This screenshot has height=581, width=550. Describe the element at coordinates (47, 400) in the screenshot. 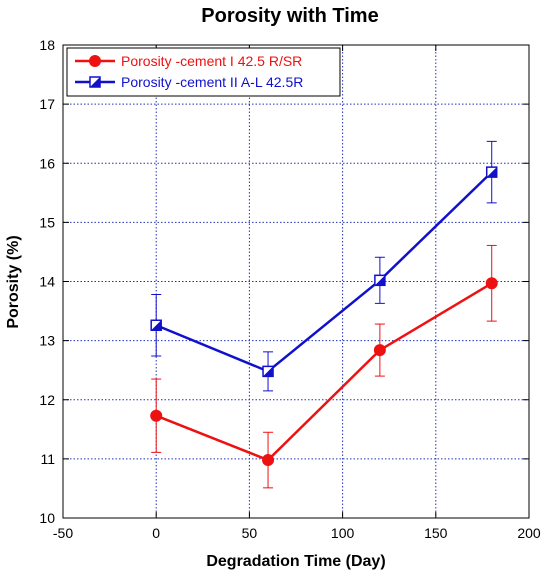

I see `y-tick-label: 12` at that location.